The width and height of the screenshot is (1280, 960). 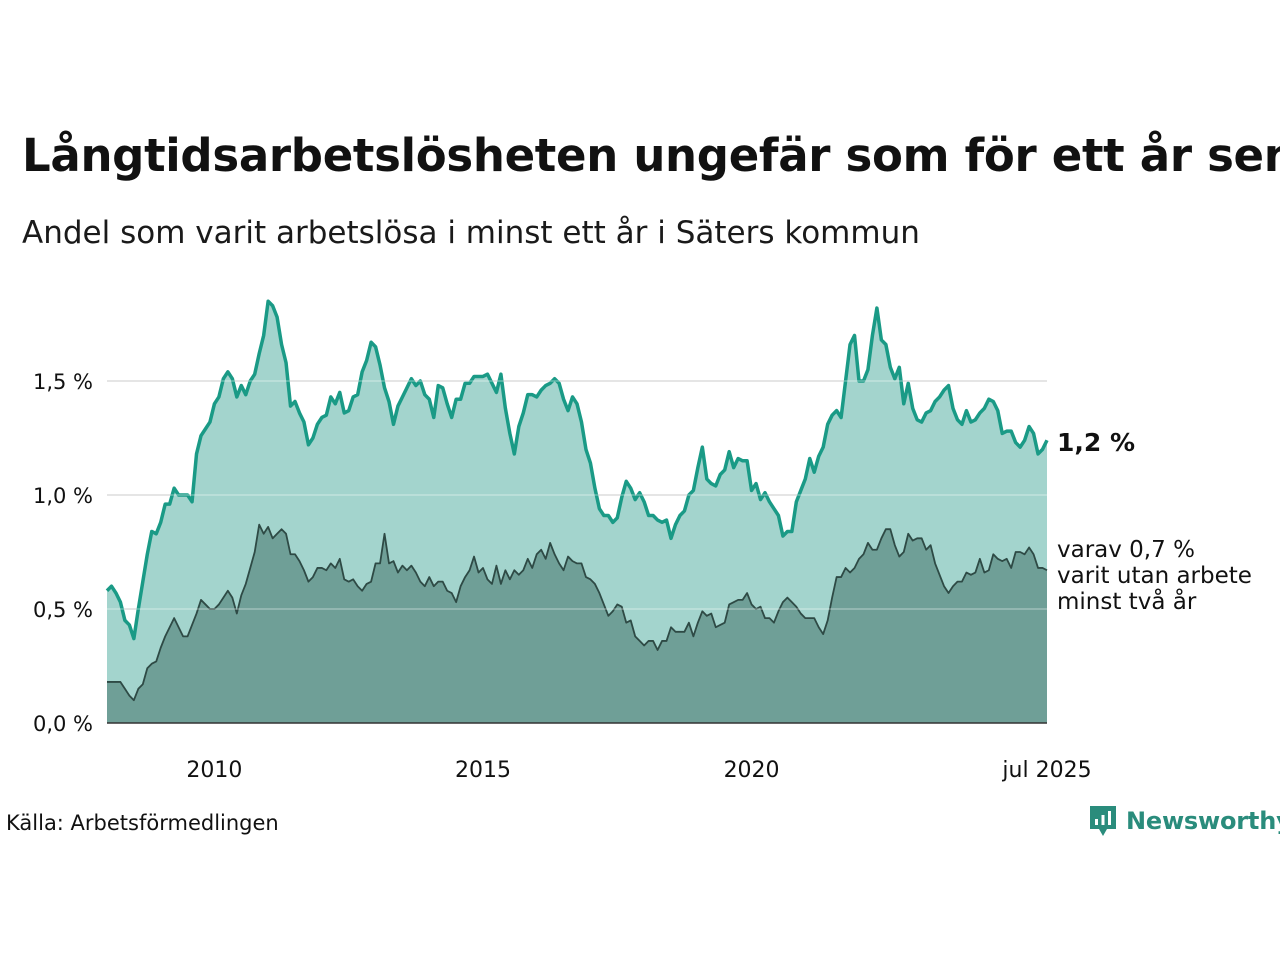 I want to click on sub-annotation-line-2: varit utan arbete, so click(x=1154, y=576).